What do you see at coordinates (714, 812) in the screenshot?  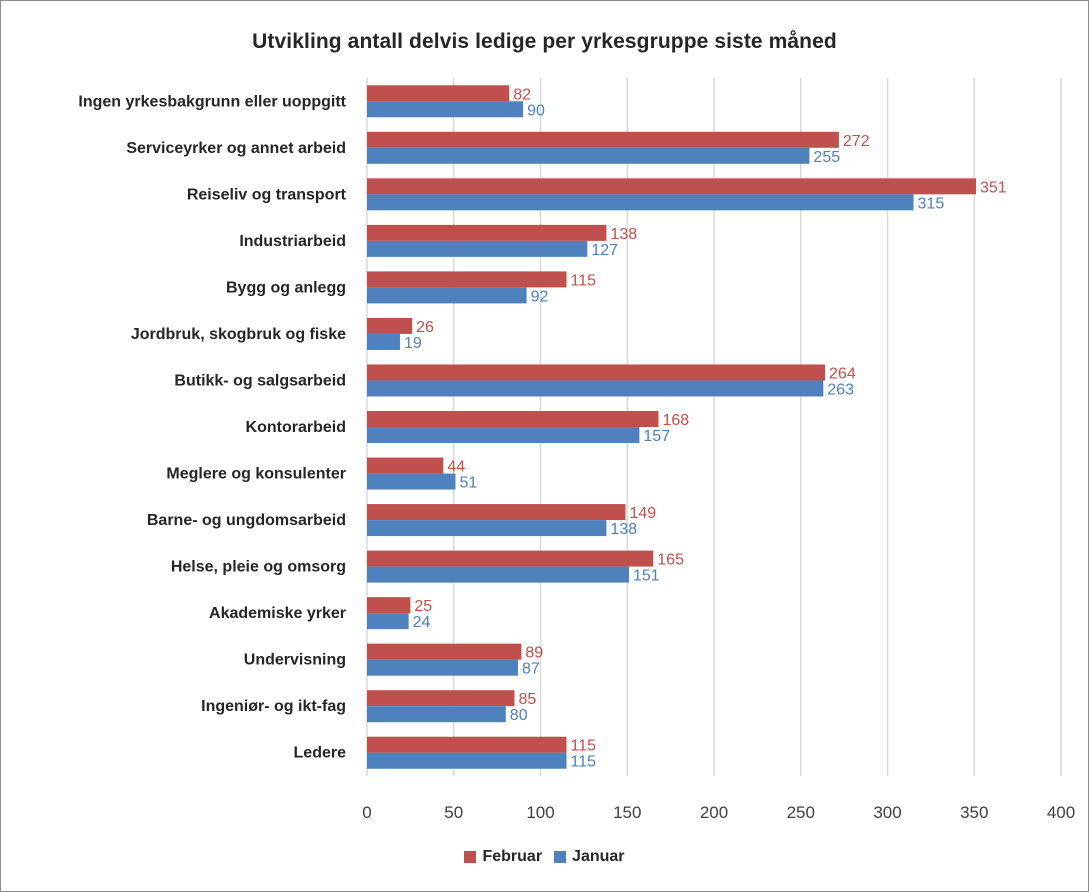 I see `x-tick-label: 200` at bounding box center [714, 812].